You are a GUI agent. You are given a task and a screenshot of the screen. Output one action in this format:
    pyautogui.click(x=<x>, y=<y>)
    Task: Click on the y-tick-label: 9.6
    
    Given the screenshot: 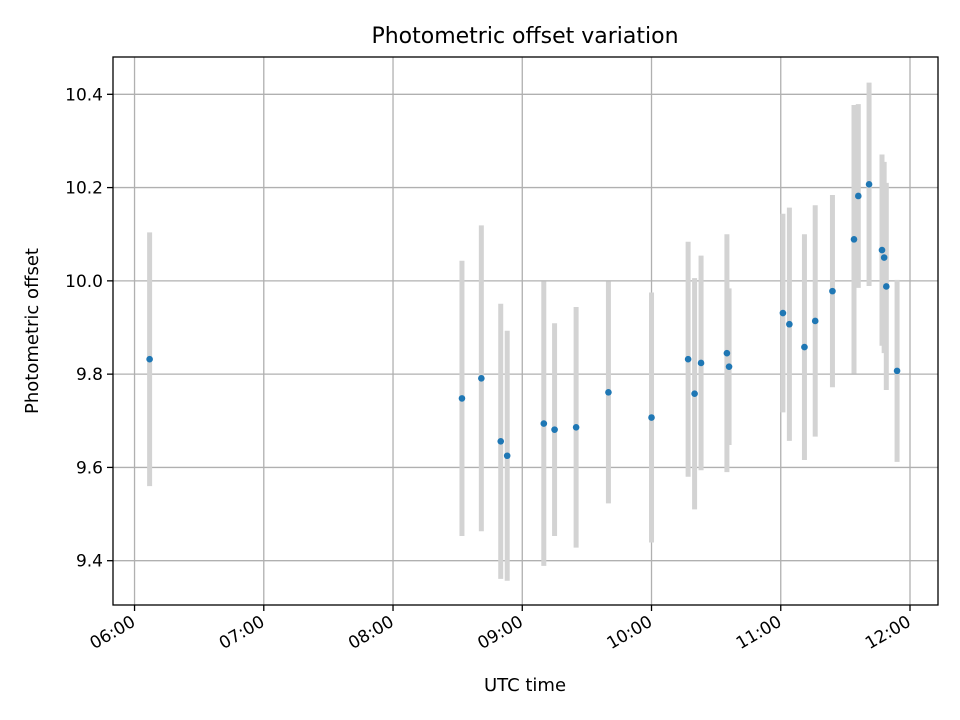 What is the action you would take?
    pyautogui.click(x=89, y=468)
    